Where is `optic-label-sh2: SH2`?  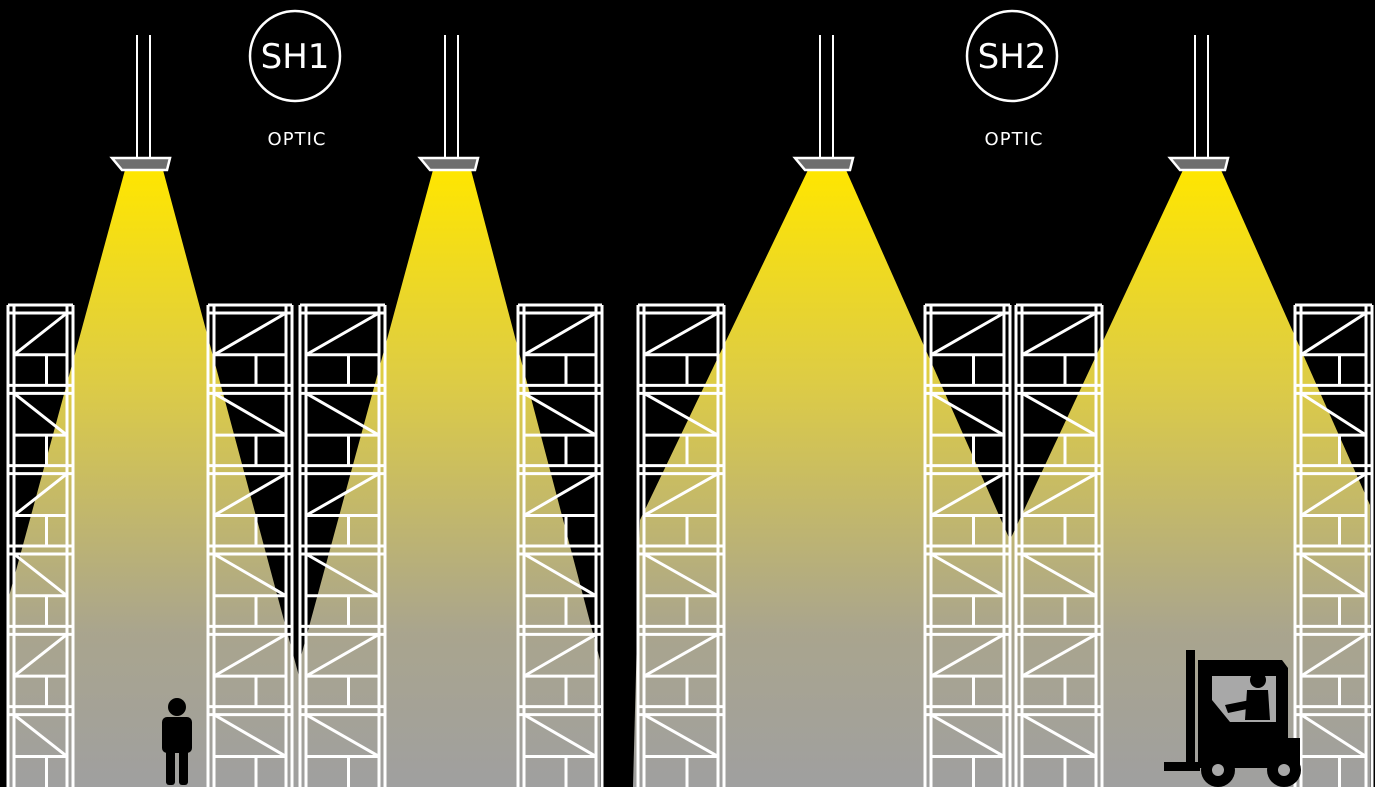
optic-label-sh2: SH2 is located at coordinates (1012, 57).